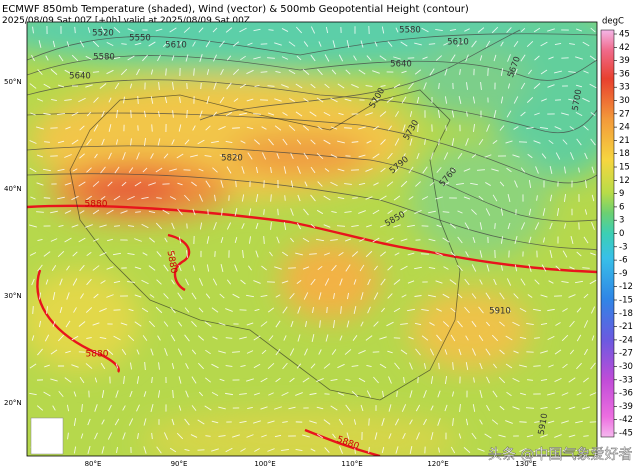 This screenshot has width=640, height=473. I want to click on lon-label: 130°E, so click(525, 464).